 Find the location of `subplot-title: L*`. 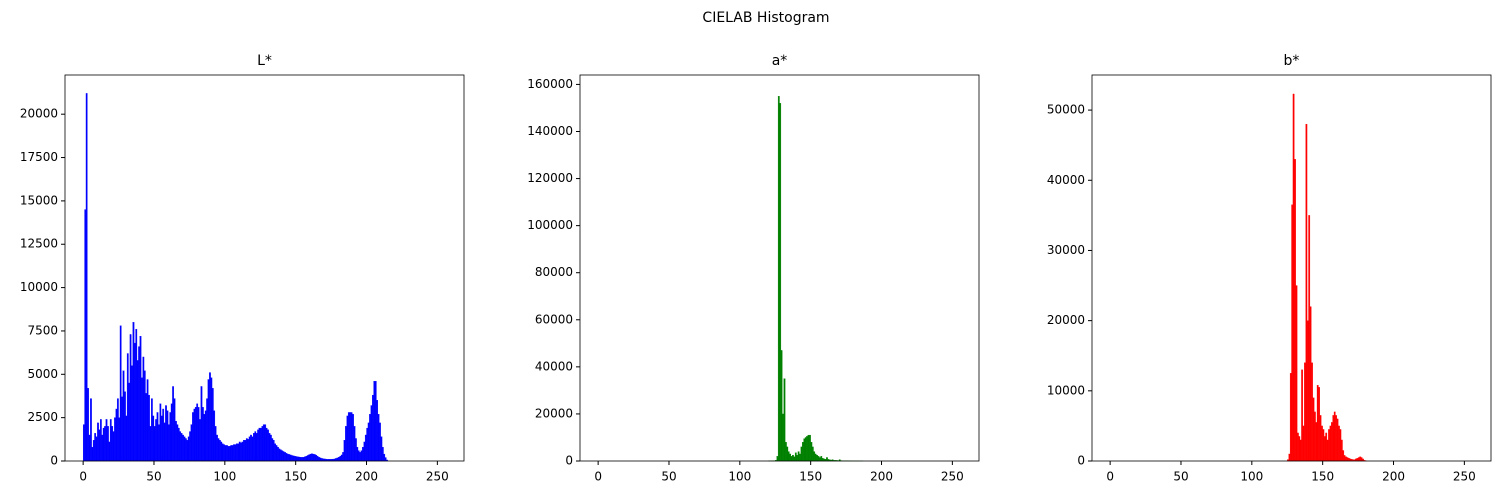

subplot-title: L* is located at coordinates (264, 61).